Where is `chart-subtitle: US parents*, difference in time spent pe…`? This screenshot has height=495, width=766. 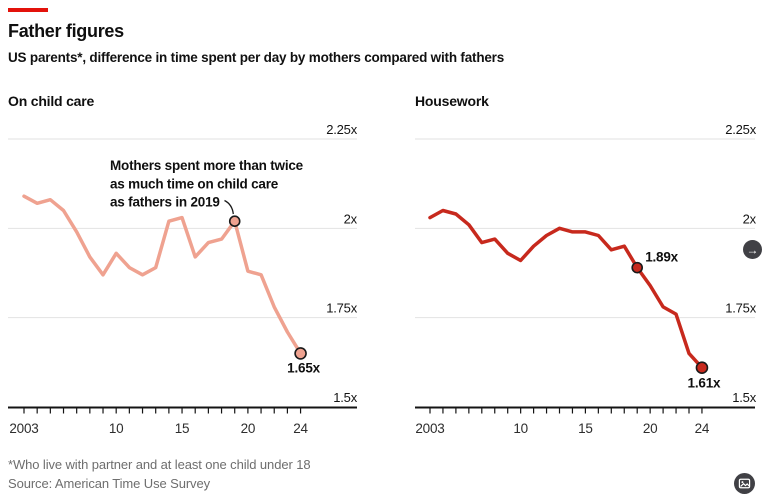 chart-subtitle: US parents*, difference in time spent pe… is located at coordinates (256, 57).